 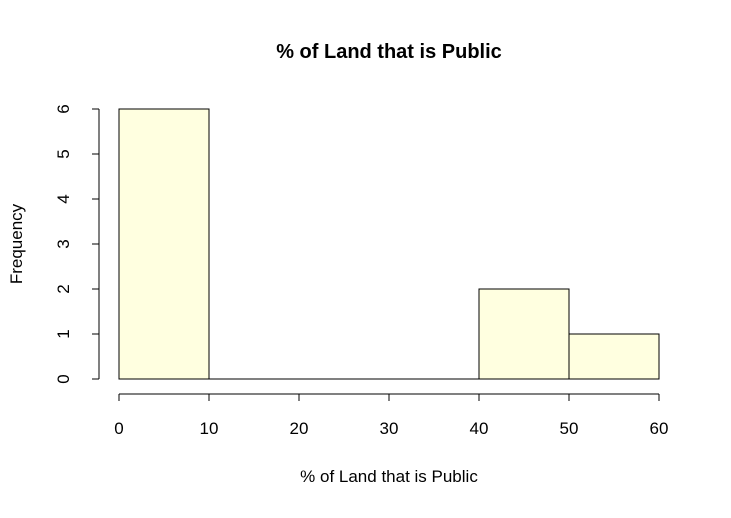 I want to click on y-tick-label: 5, so click(x=63, y=153).